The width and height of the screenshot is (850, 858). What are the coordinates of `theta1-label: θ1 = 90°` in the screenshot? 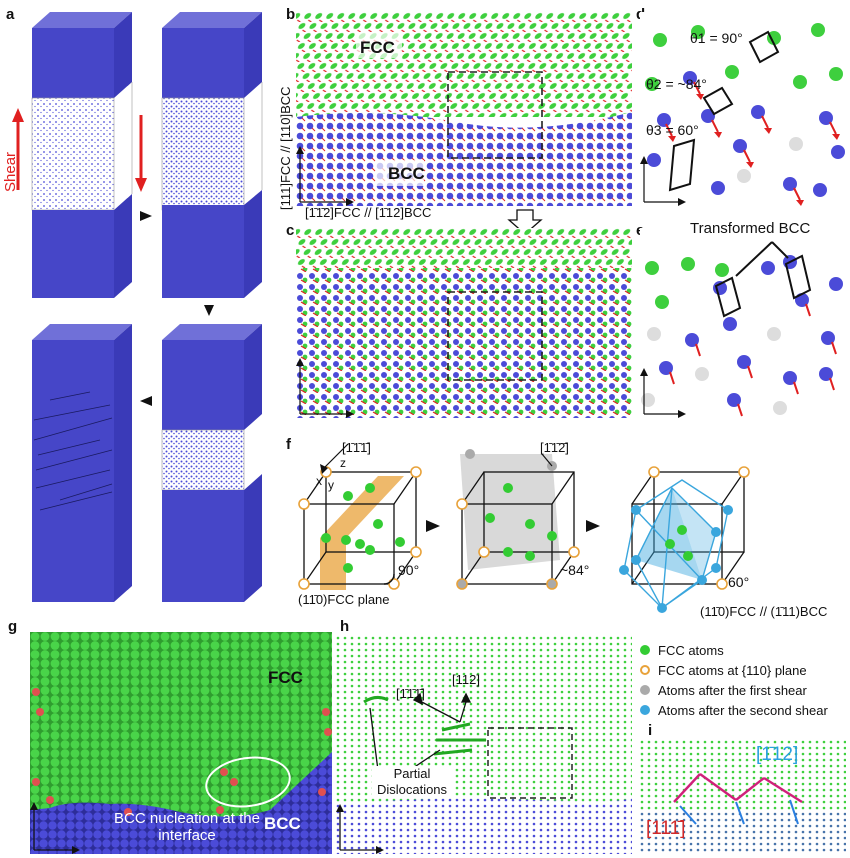 It's located at (716, 38).